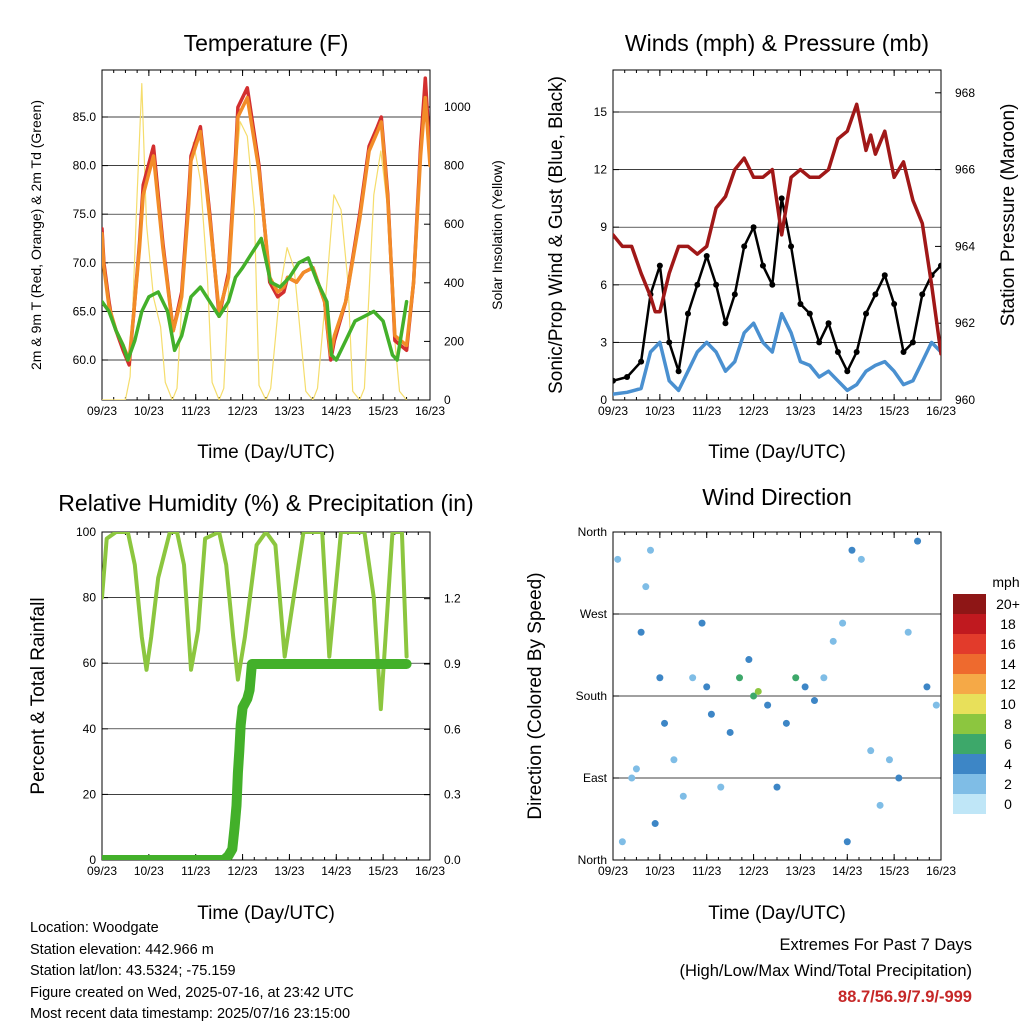  What do you see at coordinates (1008, 604) in the screenshot?
I see `colorbar-label: 20+` at bounding box center [1008, 604].